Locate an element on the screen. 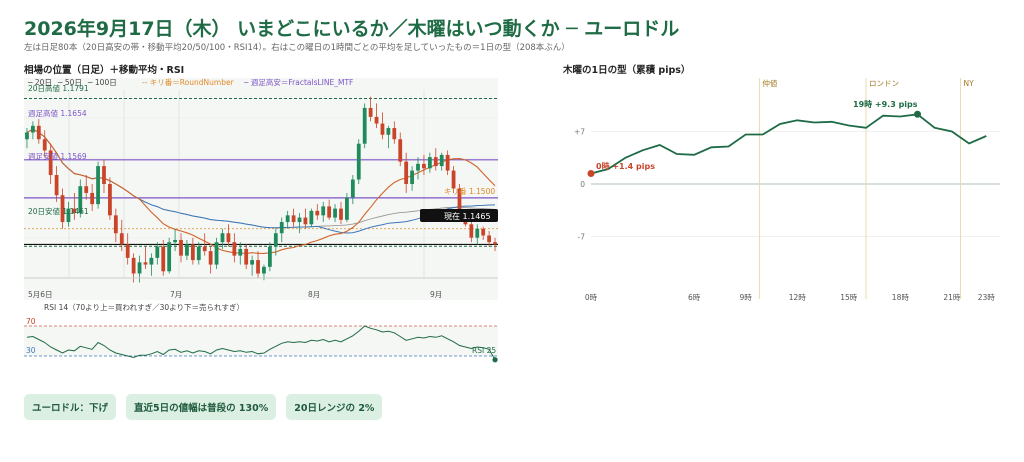 This screenshot has height=462, width=1024. pattern-y-tick: 0 is located at coordinates (582, 184).